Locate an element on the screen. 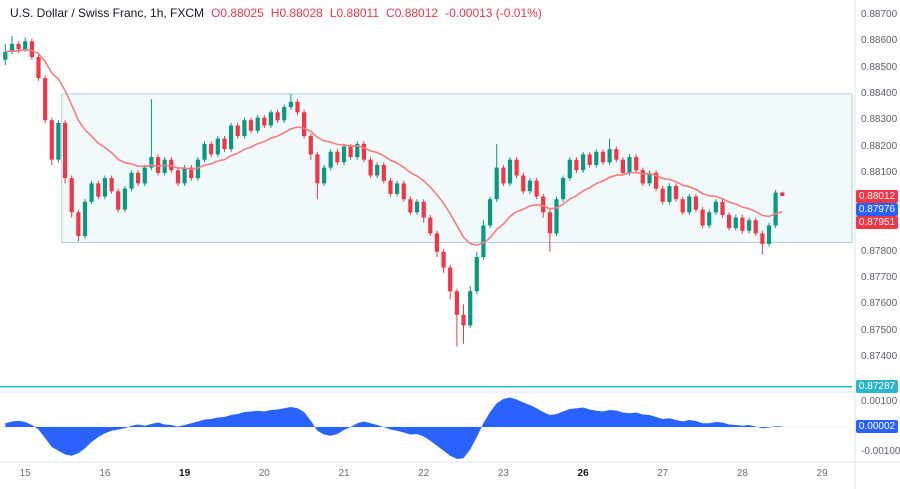 This screenshot has width=900, height=489. time-axis-label: 23 is located at coordinates (503, 473).